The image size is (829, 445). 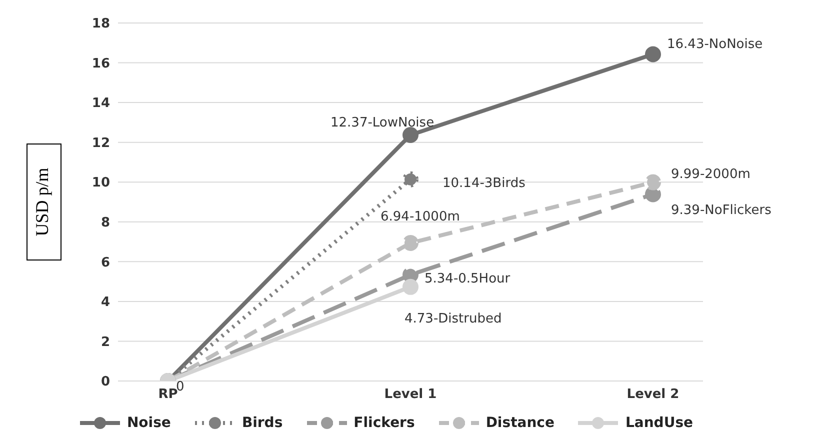 What do you see at coordinates (382, 123) in the screenshot?
I see `annotation: 12.37-LowNoise` at bounding box center [382, 123].